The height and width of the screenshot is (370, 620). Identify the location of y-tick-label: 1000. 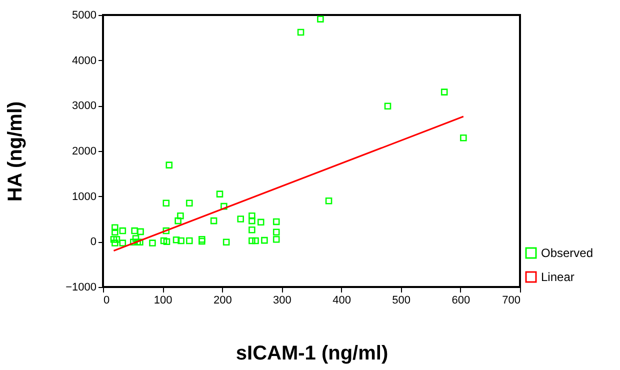
(84, 196).